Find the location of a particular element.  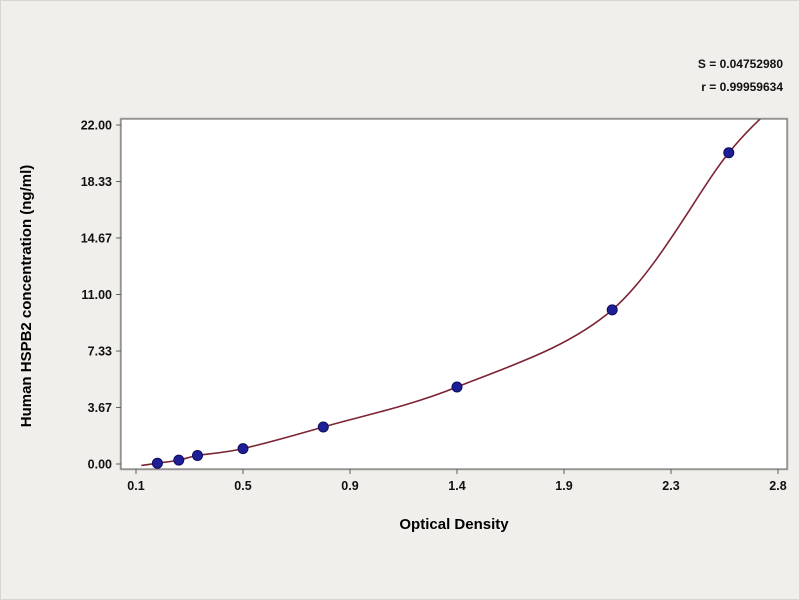

x-axis-title: Optical Density is located at coordinates (454, 524).